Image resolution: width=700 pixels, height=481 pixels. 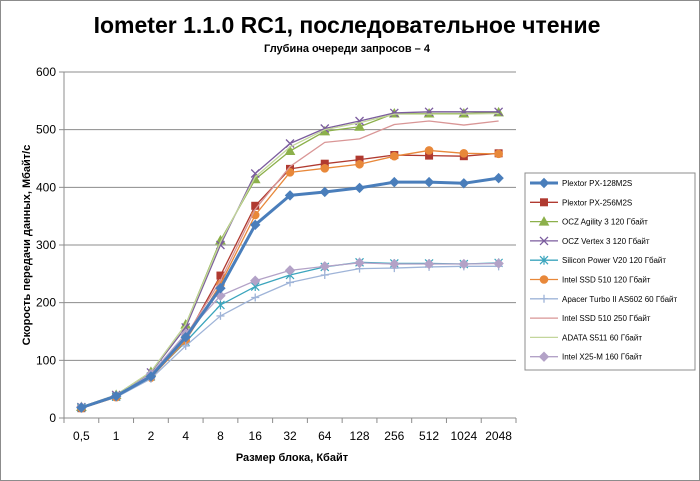 I want to click on x-tick-label: 0,5, so click(x=81, y=436).